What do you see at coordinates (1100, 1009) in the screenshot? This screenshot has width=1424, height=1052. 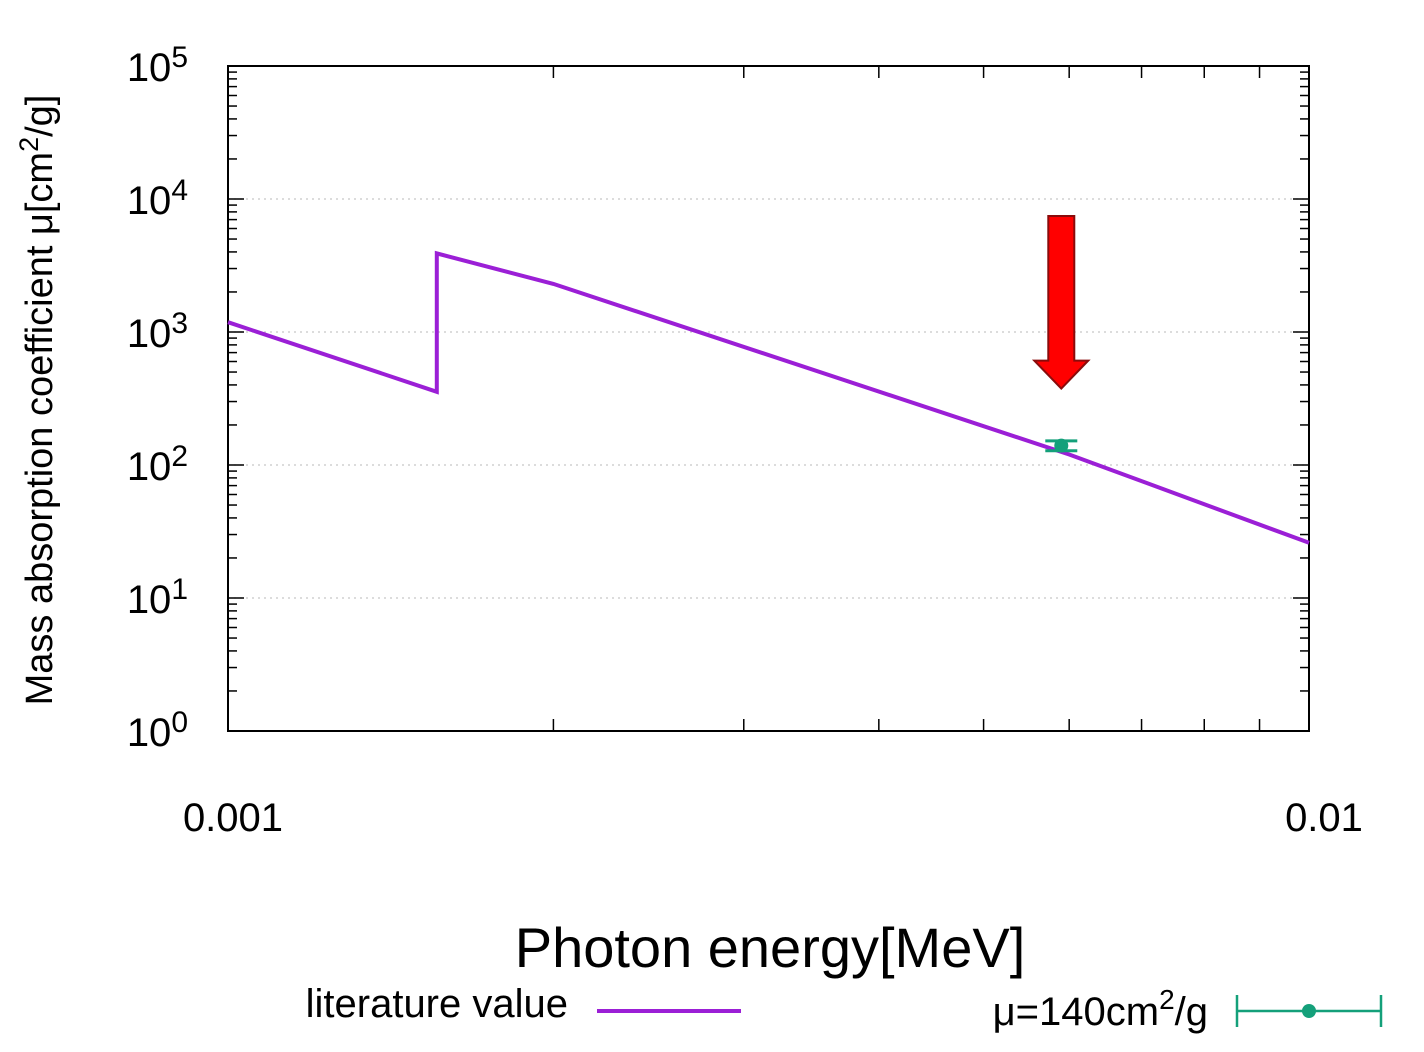 I see `legend-label-measured-value: μ=140cm2/g` at bounding box center [1100, 1009].